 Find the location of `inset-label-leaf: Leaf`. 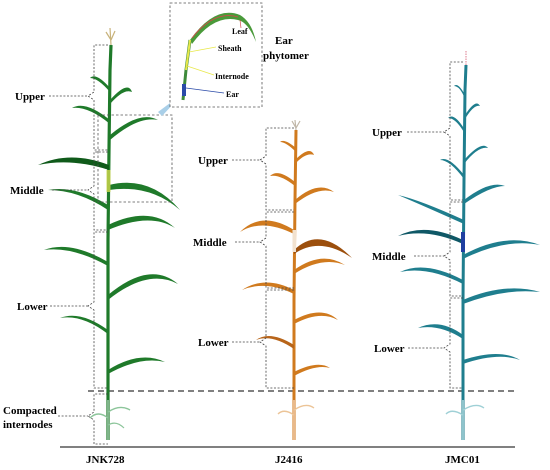

inset-label-leaf: Leaf is located at coordinates (240, 31).